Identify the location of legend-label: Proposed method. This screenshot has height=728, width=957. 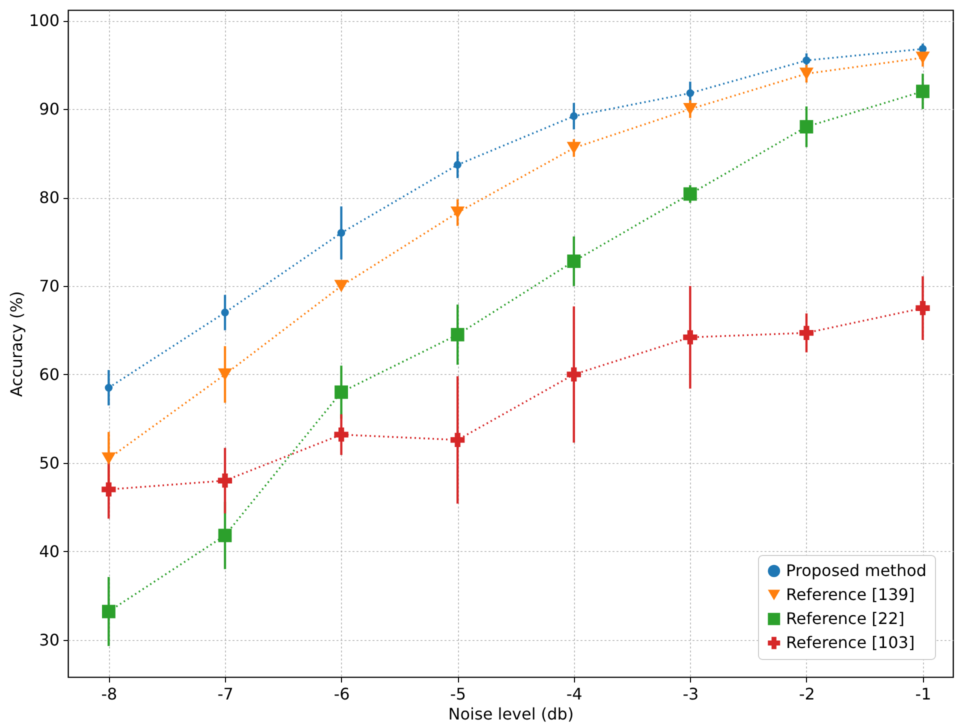
(856, 570).